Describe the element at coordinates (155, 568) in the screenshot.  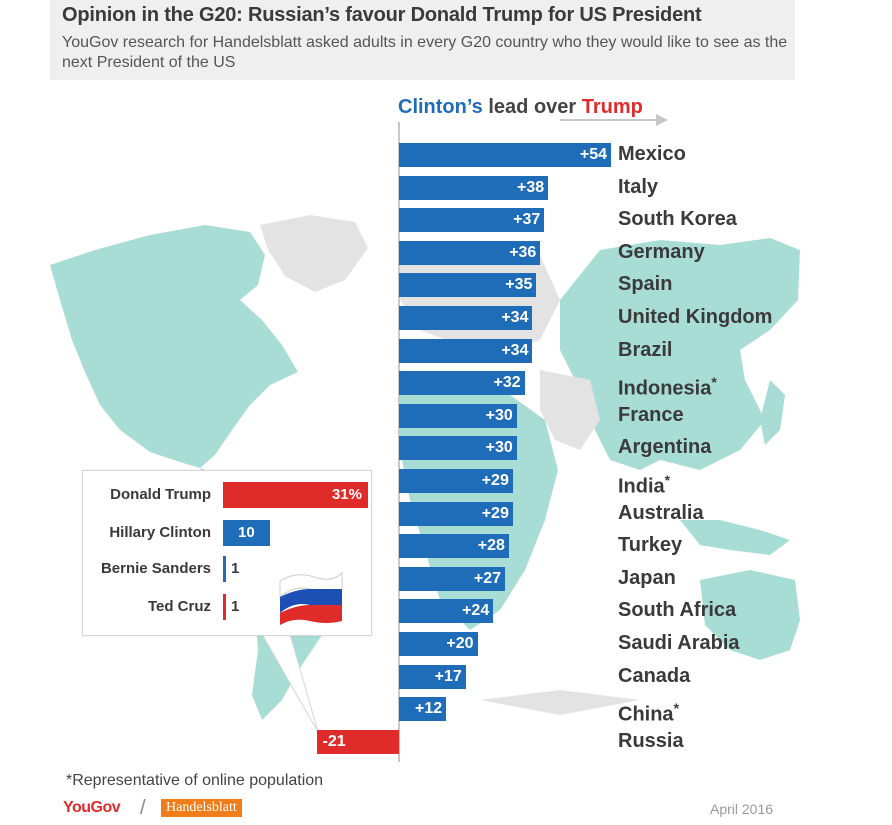
I see `candidate-name: Bernie Sanders` at that location.